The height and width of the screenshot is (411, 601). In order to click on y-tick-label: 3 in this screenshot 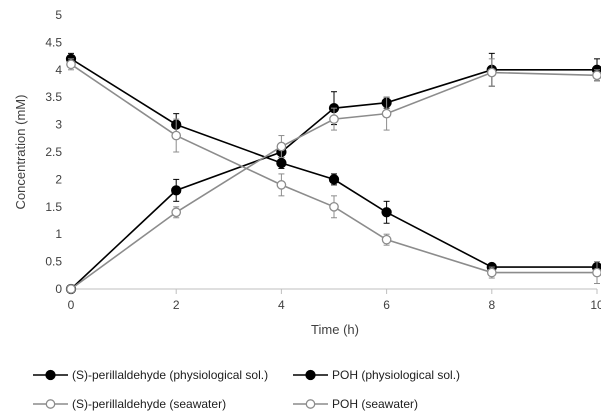, I will do `click(58, 125)`.